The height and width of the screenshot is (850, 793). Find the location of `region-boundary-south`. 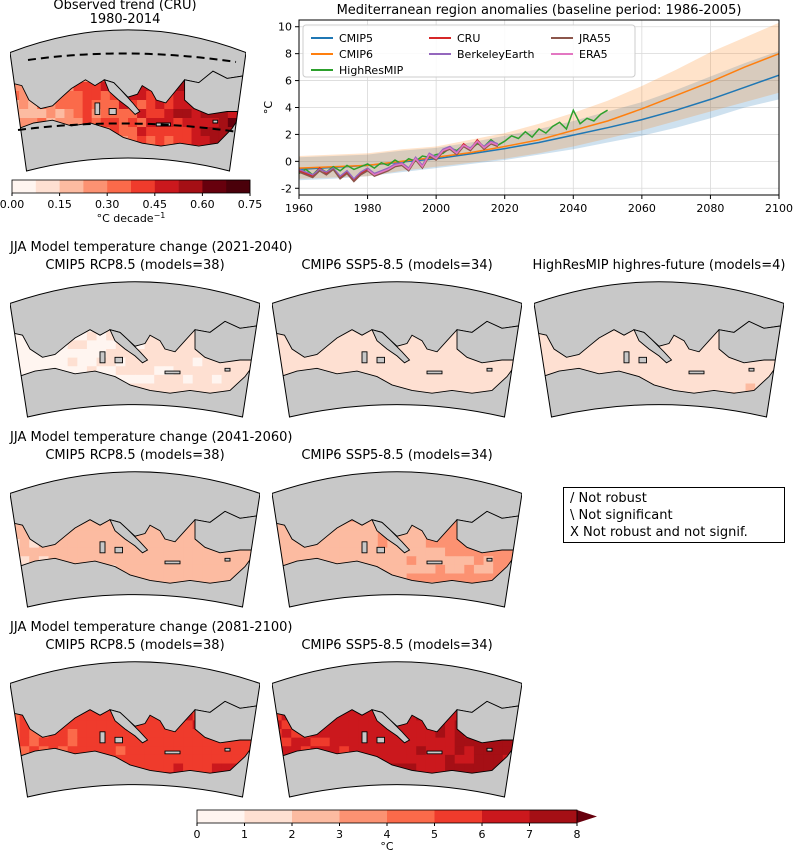

region-boundary-south is located at coordinates (128, 127).